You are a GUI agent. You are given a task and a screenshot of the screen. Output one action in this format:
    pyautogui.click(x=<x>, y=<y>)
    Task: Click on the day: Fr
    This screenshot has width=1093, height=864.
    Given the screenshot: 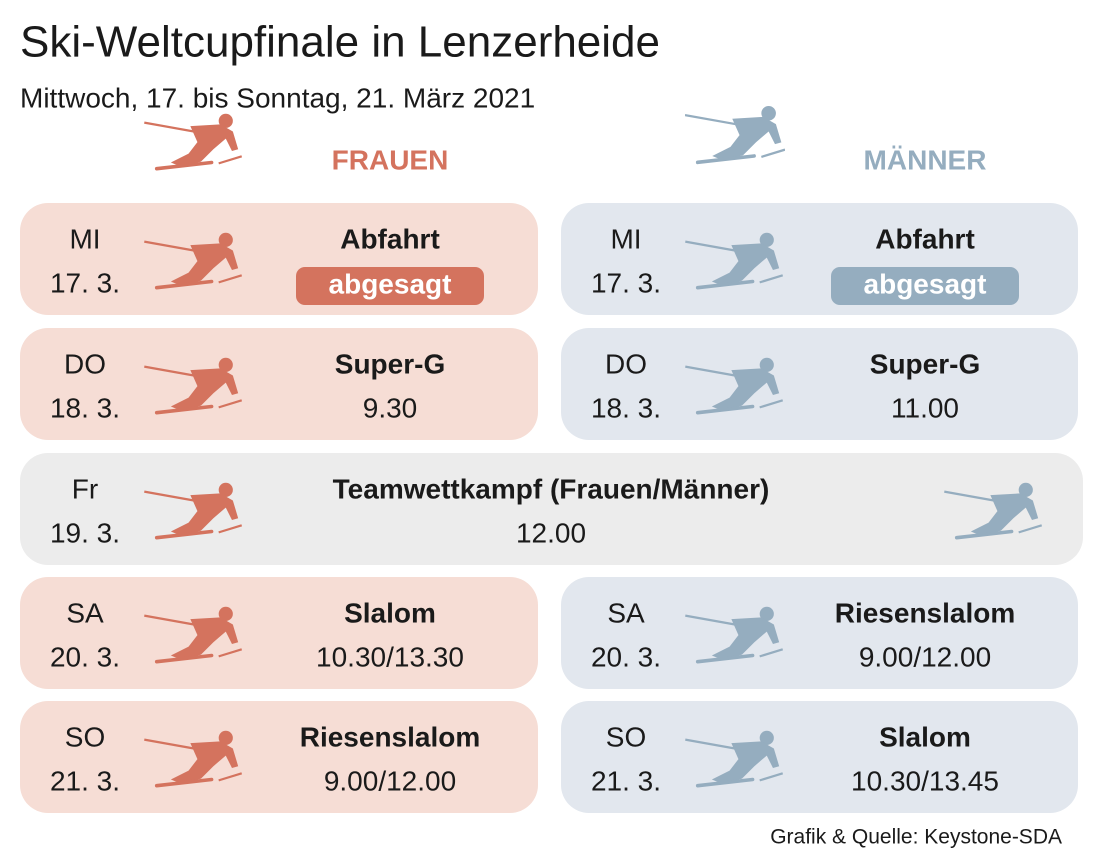 What is the action you would take?
    pyautogui.click(x=85, y=488)
    